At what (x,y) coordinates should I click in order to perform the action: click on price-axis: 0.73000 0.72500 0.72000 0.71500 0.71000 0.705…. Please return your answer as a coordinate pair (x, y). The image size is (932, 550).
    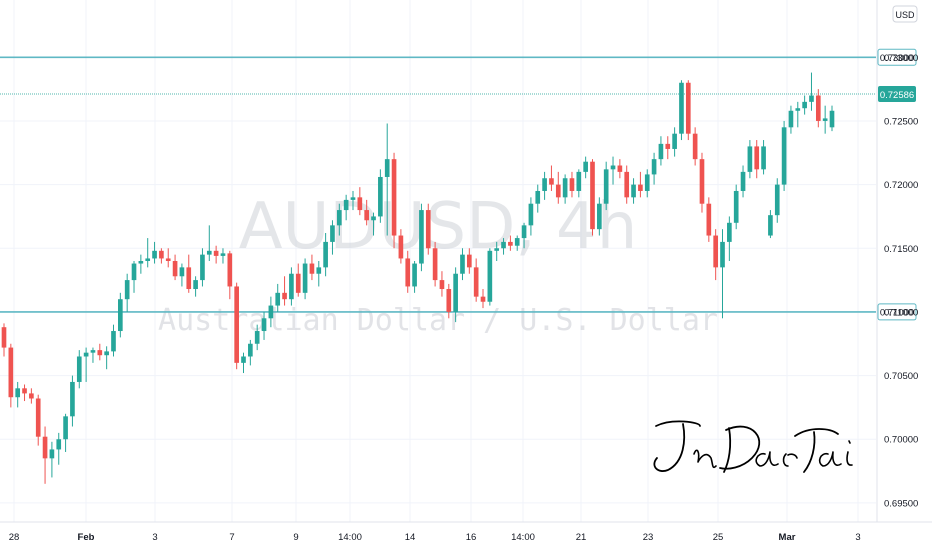
    Looking at the image, I should click on (901, 281).